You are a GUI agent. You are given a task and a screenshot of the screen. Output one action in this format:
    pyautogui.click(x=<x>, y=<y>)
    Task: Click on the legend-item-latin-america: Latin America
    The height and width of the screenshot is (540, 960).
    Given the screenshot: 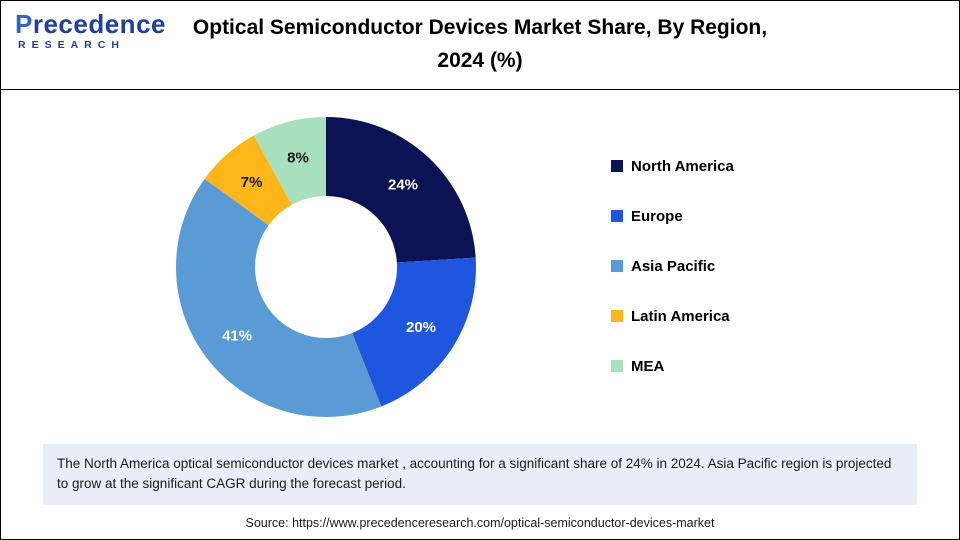 What is the action you would take?
    pyautogui.click(x=672, y=316)
    